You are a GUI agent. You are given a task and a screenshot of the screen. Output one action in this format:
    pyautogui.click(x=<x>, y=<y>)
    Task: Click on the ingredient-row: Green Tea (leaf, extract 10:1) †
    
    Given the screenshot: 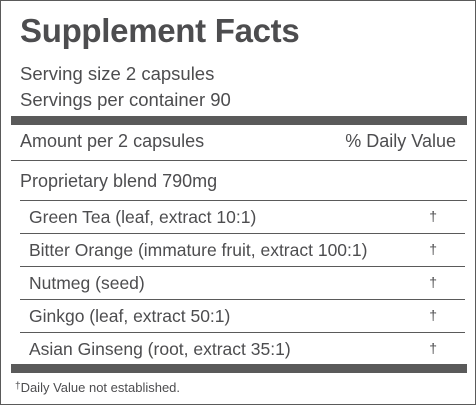 What is the action you would take?
    pyautogui.click(x=242, y=217)
    